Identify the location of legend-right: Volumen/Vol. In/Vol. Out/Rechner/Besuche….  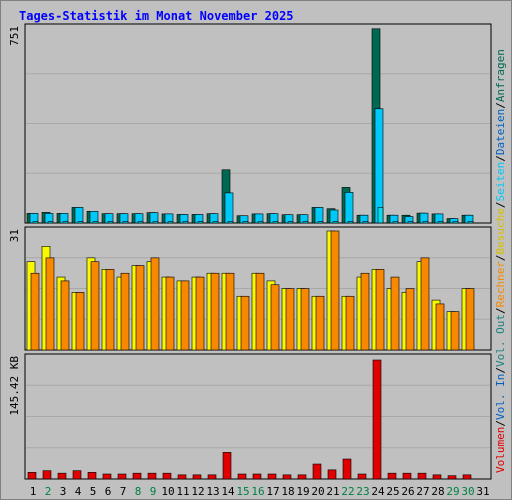
(500, 261).